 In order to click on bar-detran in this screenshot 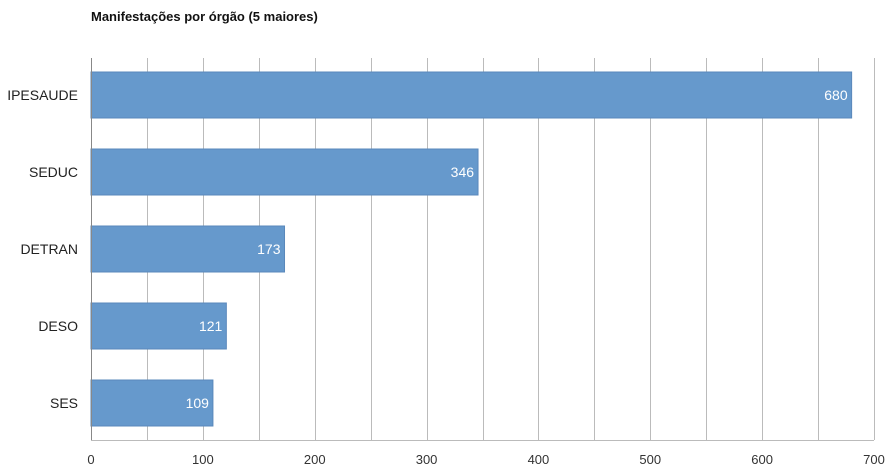, I will do `click(188, 249)`.